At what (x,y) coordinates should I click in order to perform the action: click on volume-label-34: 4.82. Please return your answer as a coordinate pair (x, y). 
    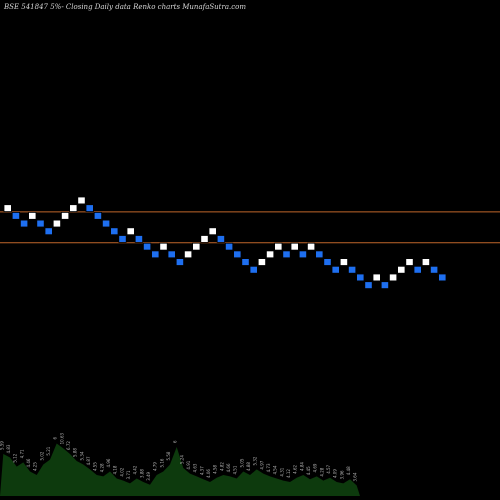
    Looking at the image, I should click on (221, 466).